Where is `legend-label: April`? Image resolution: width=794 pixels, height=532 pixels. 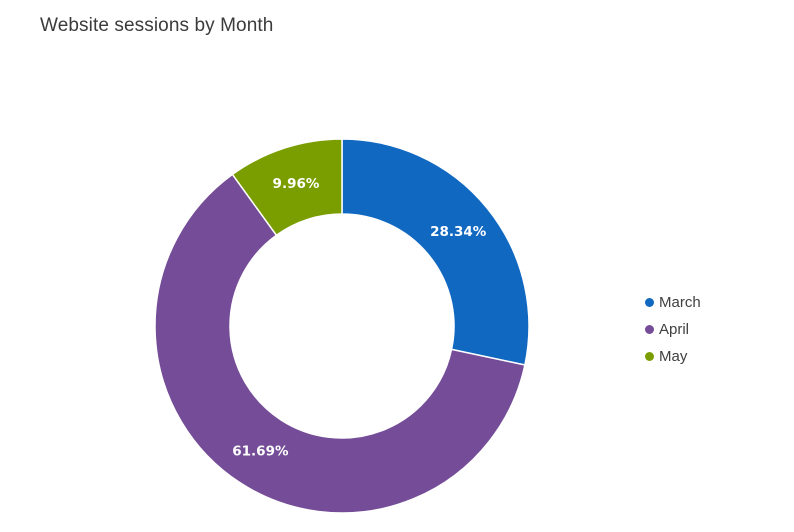
legend-label: April is located at coordinates (674, 329).